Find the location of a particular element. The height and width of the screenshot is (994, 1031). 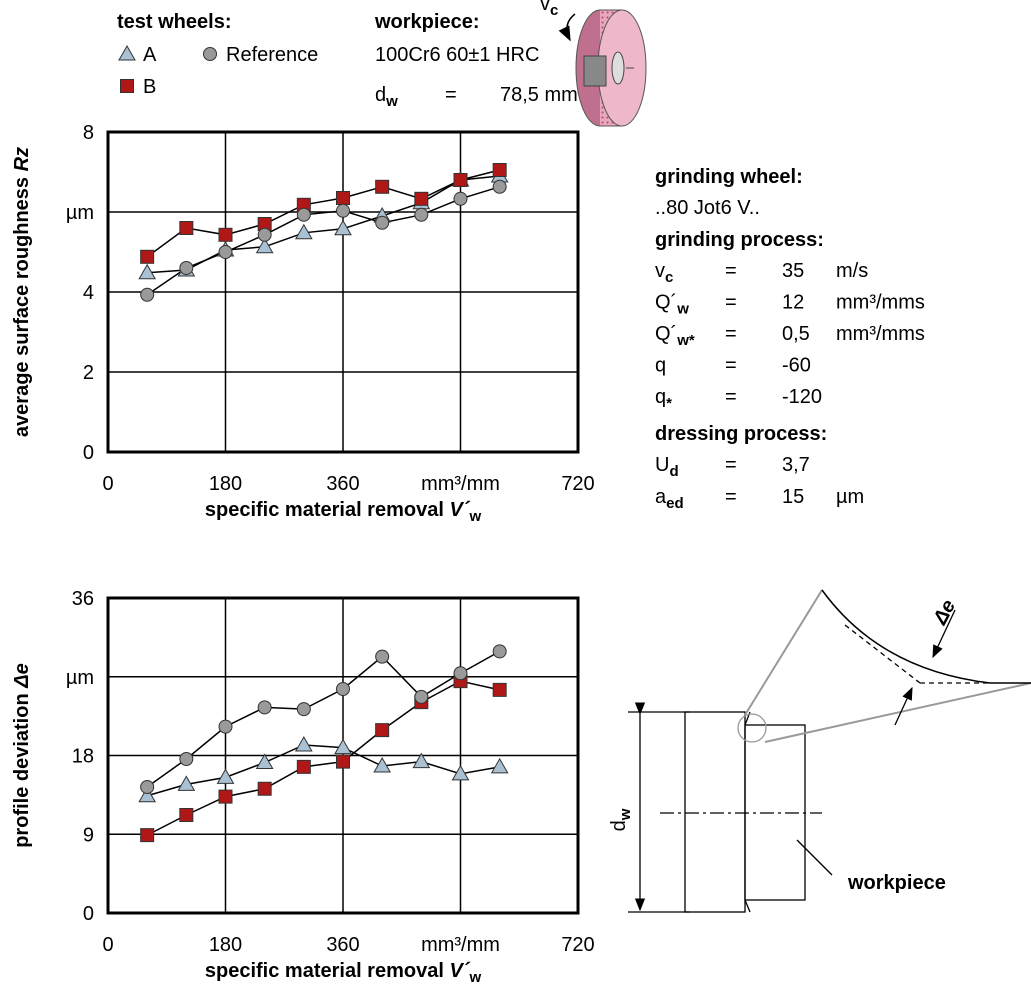

part-label: workpiece is located at coordinates (896, 883).